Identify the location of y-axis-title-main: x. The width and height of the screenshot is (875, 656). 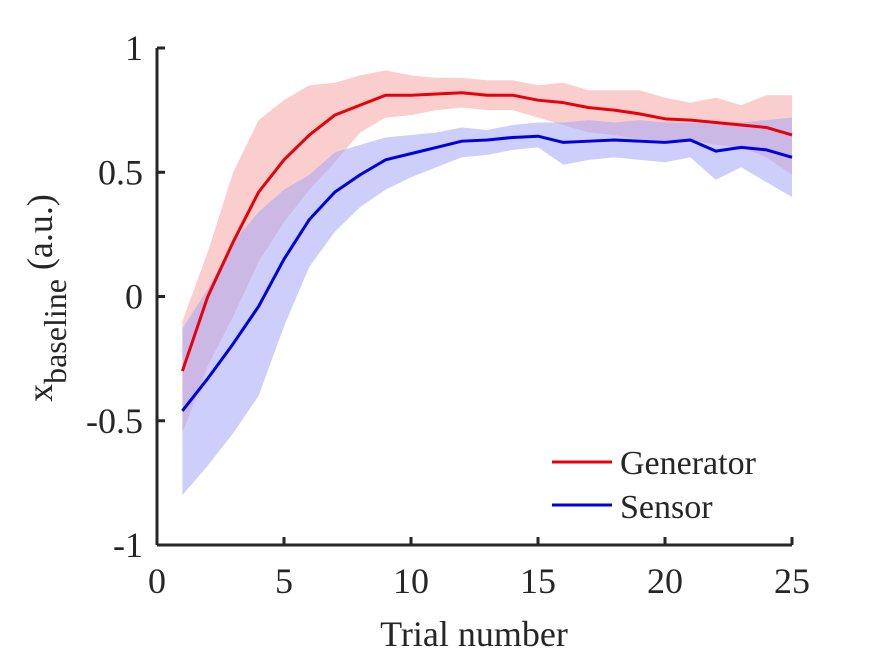
(40, 393).